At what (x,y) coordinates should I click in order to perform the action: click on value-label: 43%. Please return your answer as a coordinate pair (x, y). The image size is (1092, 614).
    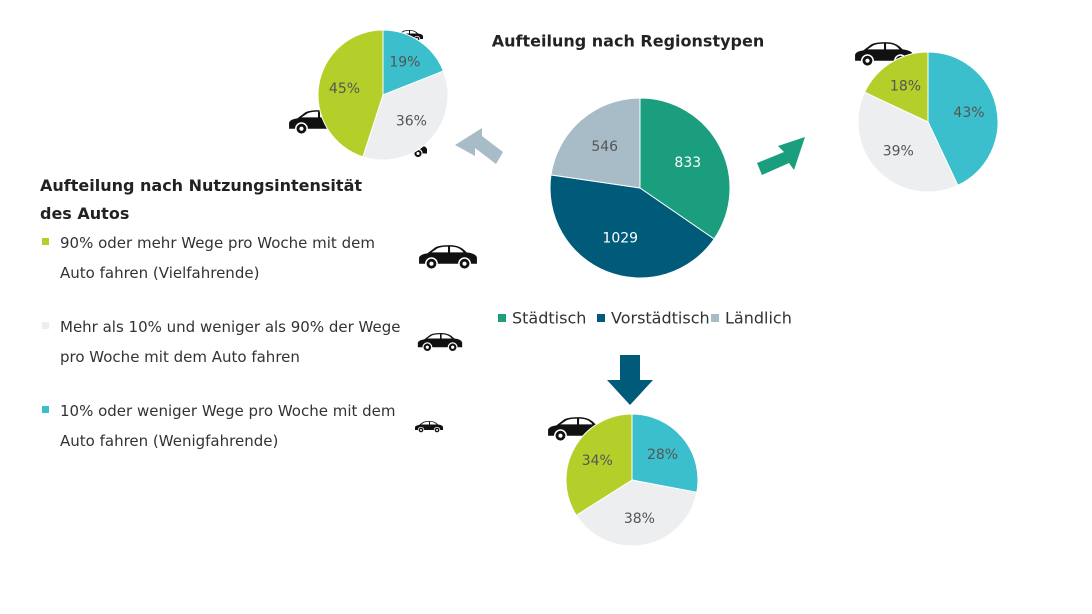
    Looking at the image, I should click on (968, 113).